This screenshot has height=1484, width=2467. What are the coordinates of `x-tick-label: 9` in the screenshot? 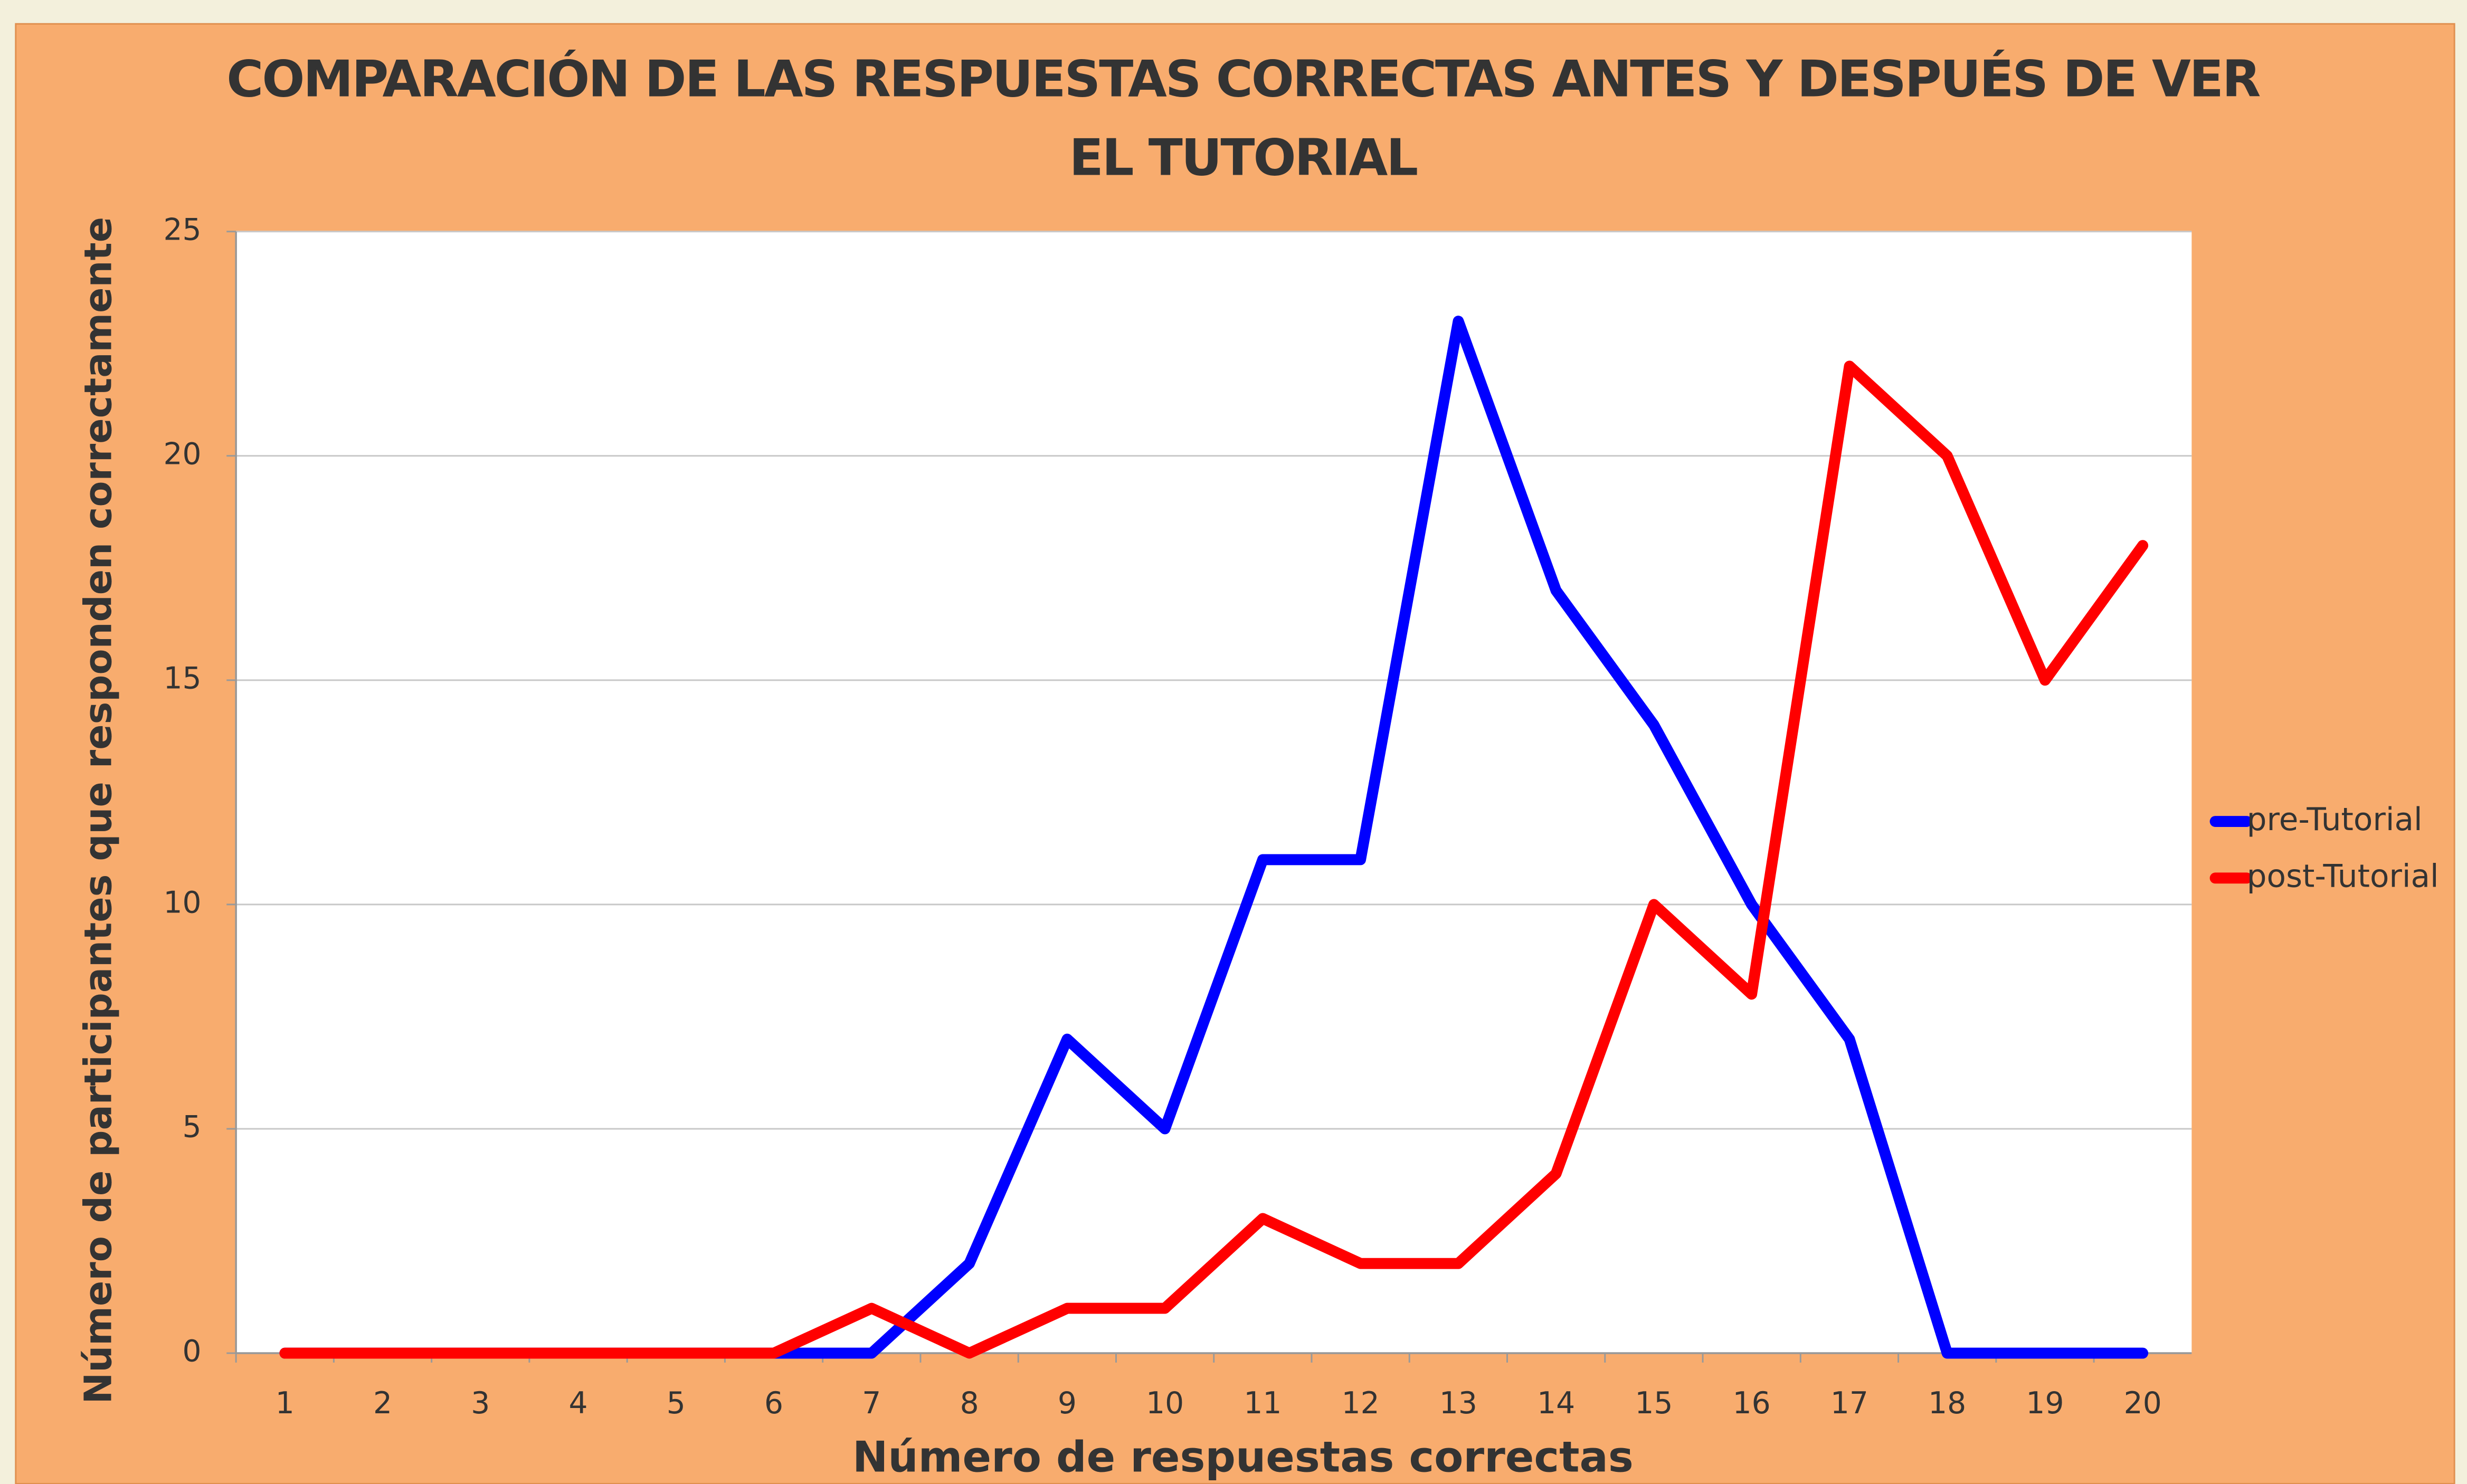 It's located at (1067, 1404).